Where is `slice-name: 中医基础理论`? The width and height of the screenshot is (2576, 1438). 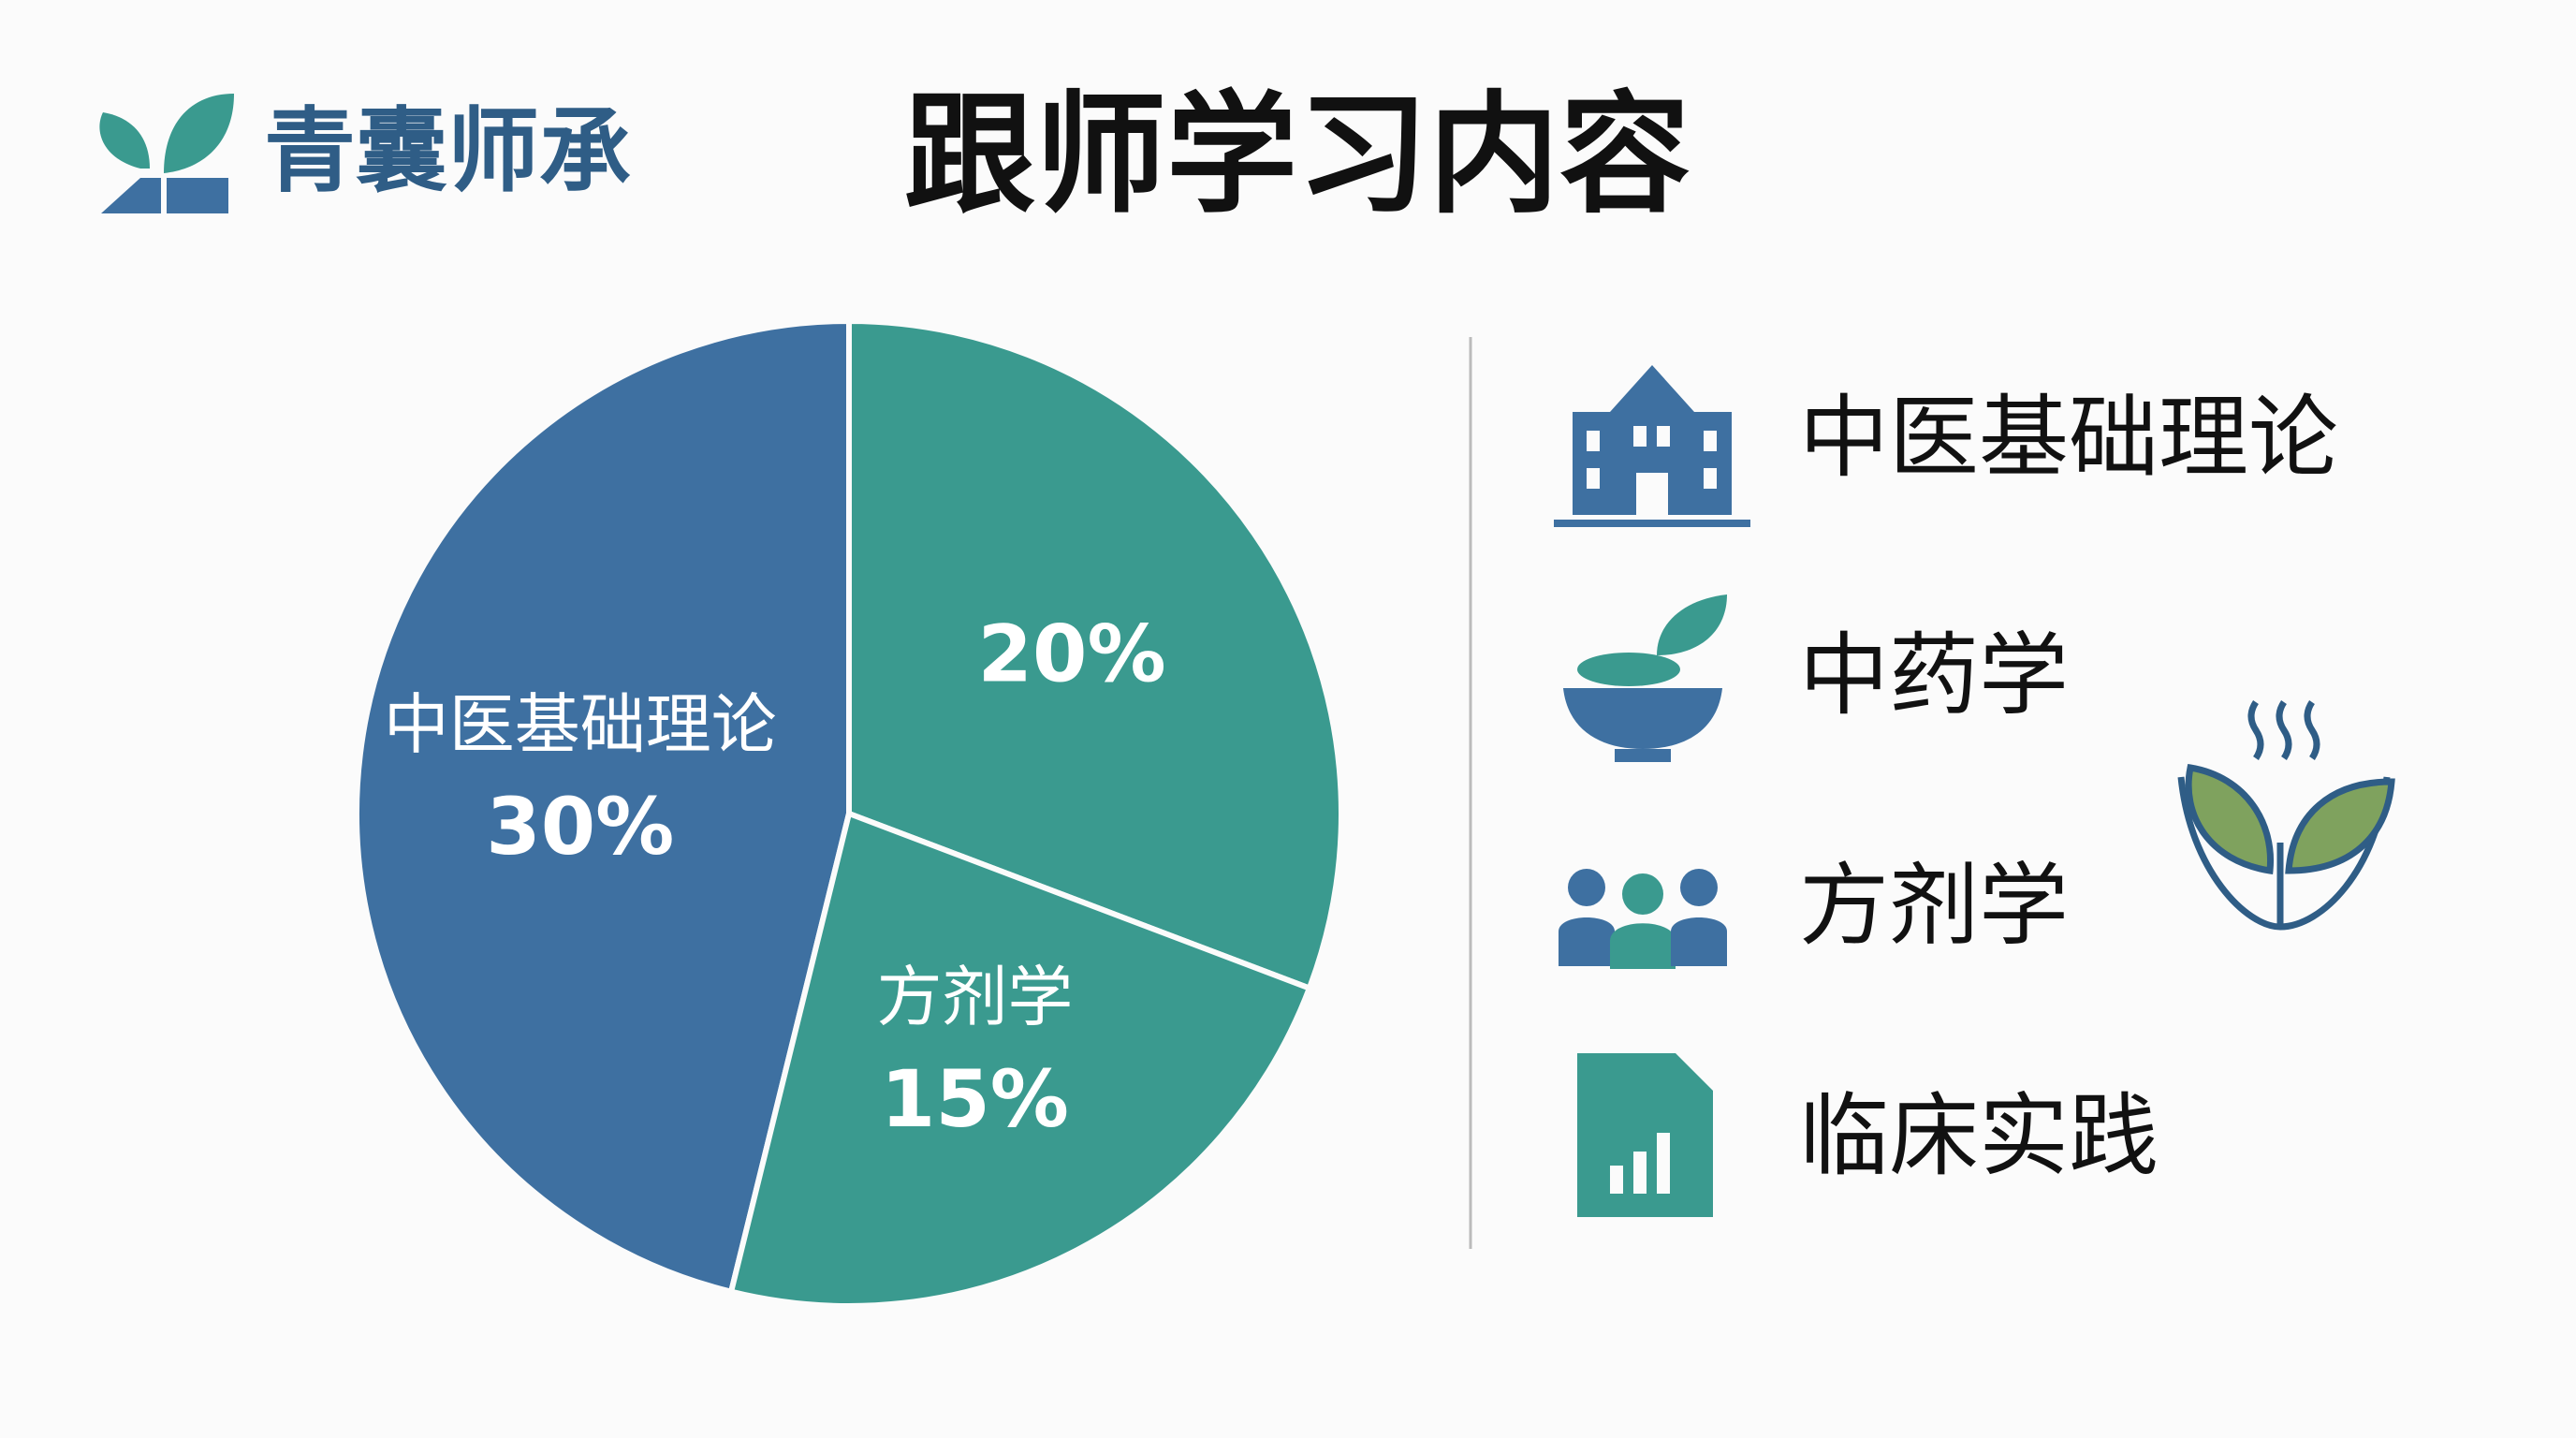
slice-name: 中医基础理论 is located at coordinates (580, 724).